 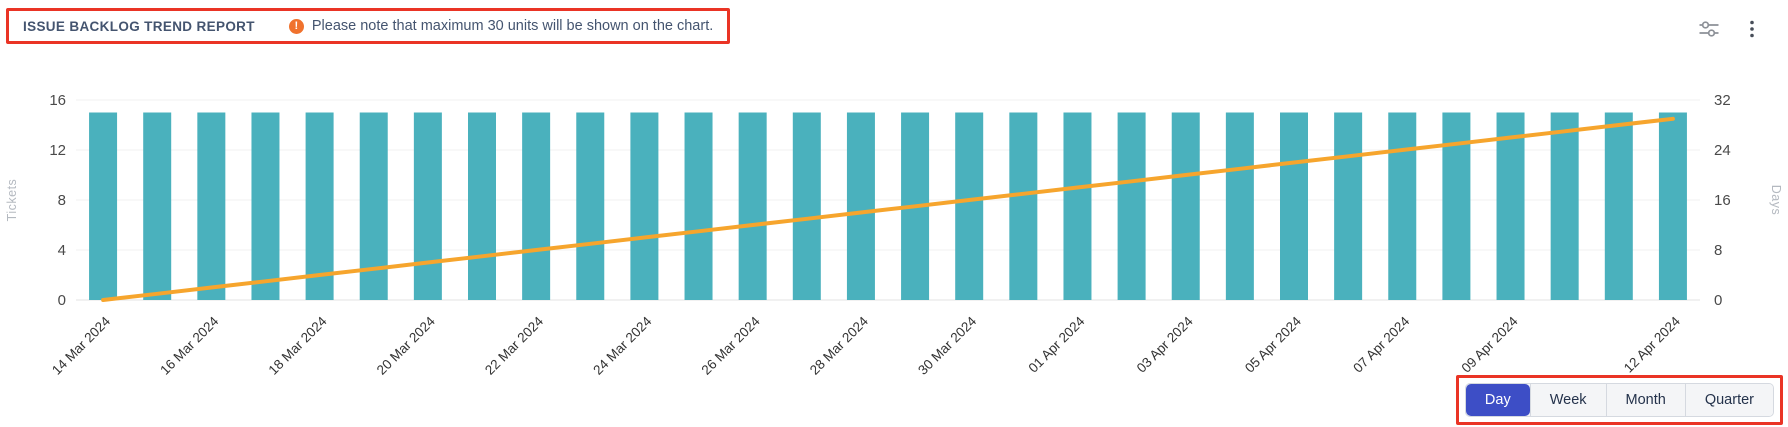 What do you see at coordinates (189, 345) in the screenshot?
I see `x-axis-label: 16 Mar 2024` at bounding box center [189, 345].